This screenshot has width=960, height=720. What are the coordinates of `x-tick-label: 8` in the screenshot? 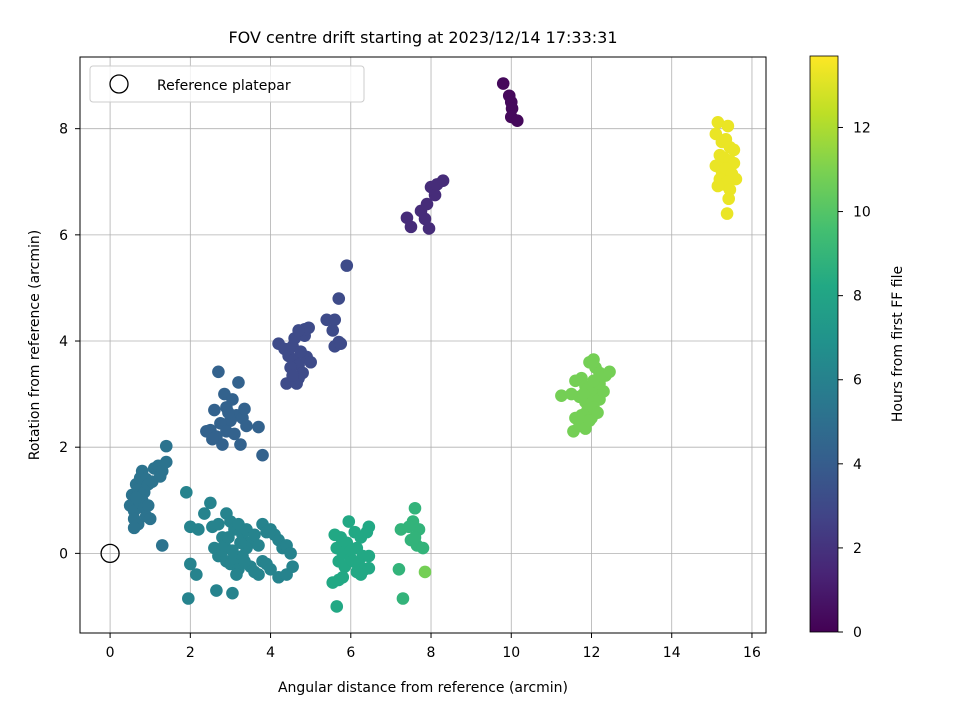 It's located at (431, 653).